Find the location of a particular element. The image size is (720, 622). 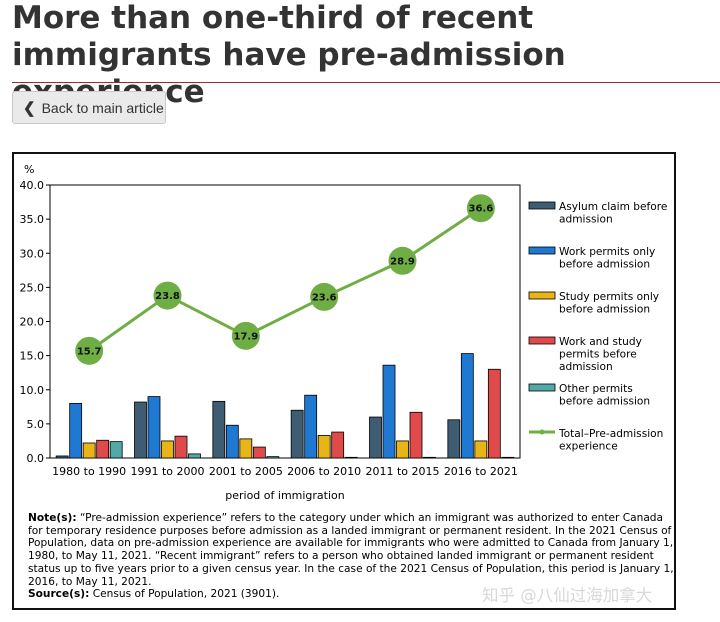

y-unit-label: % is located at coordinates (29, 169).